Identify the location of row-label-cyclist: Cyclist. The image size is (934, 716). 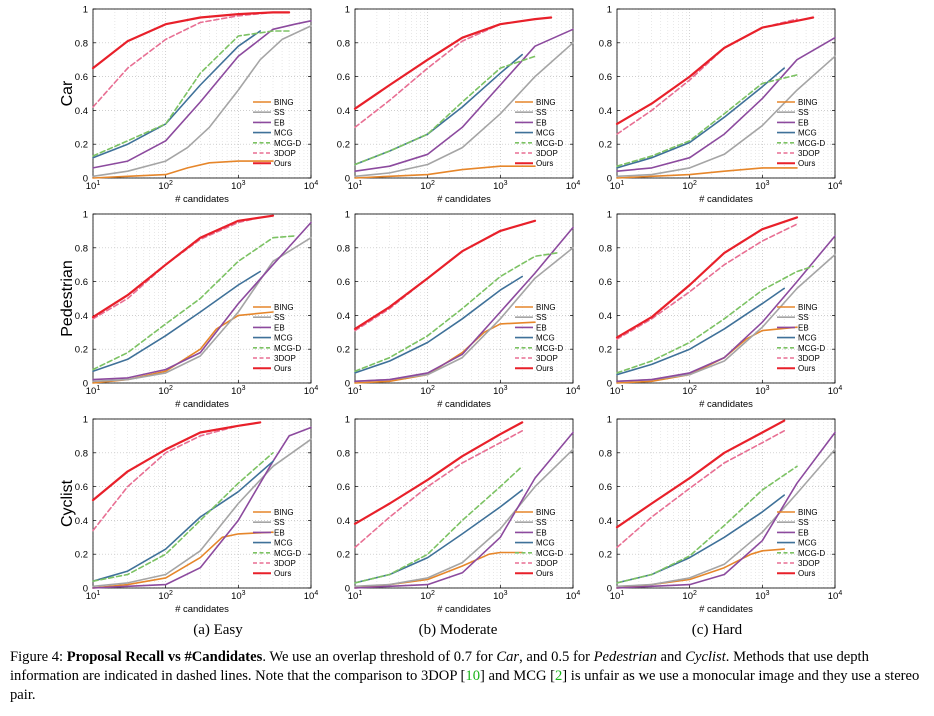
(67, 503).